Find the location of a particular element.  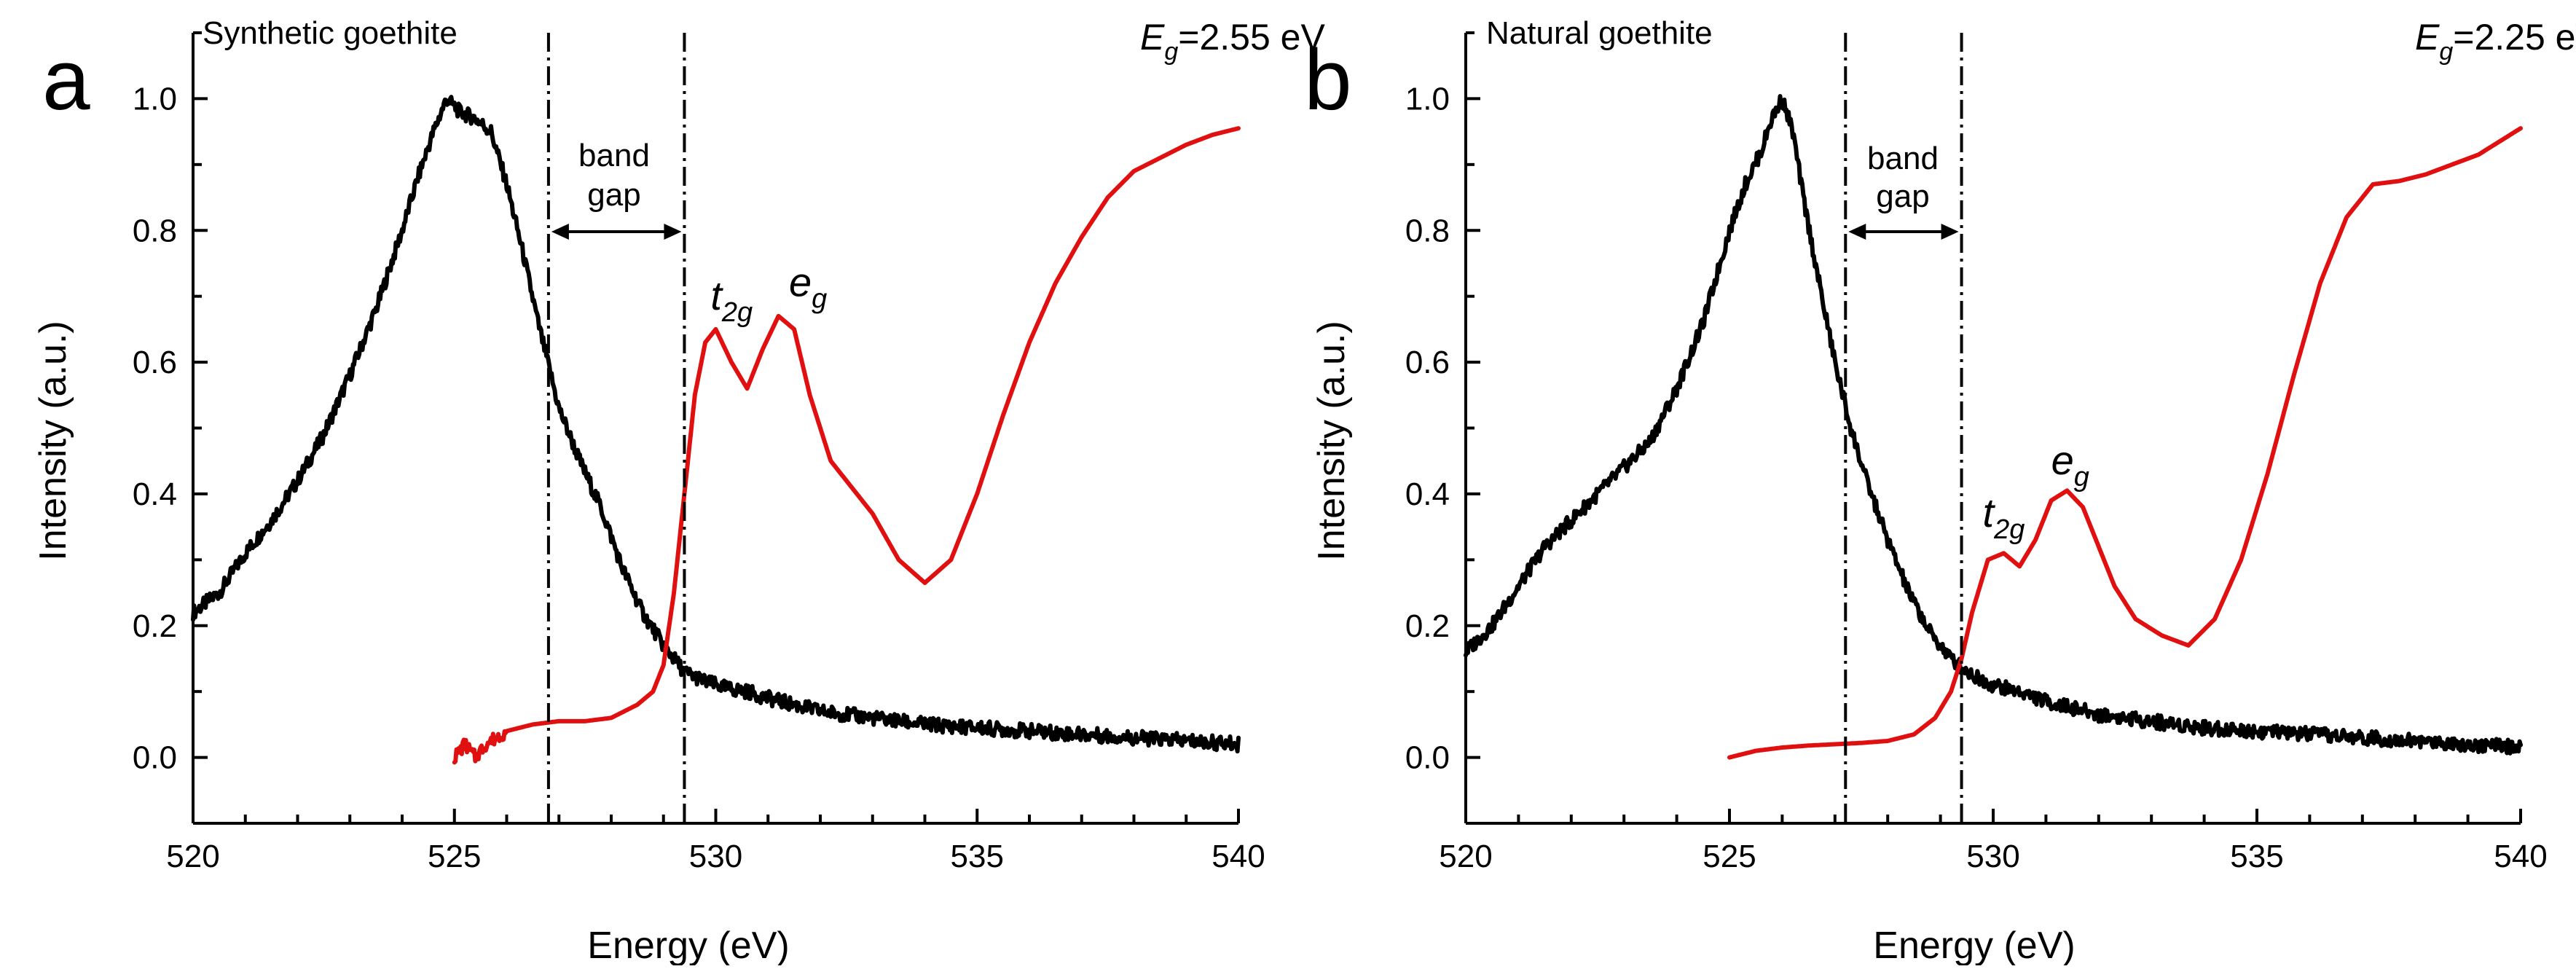

panel-a-band-gap-text: =2.55 eV is located at coordinates (1251, 37).